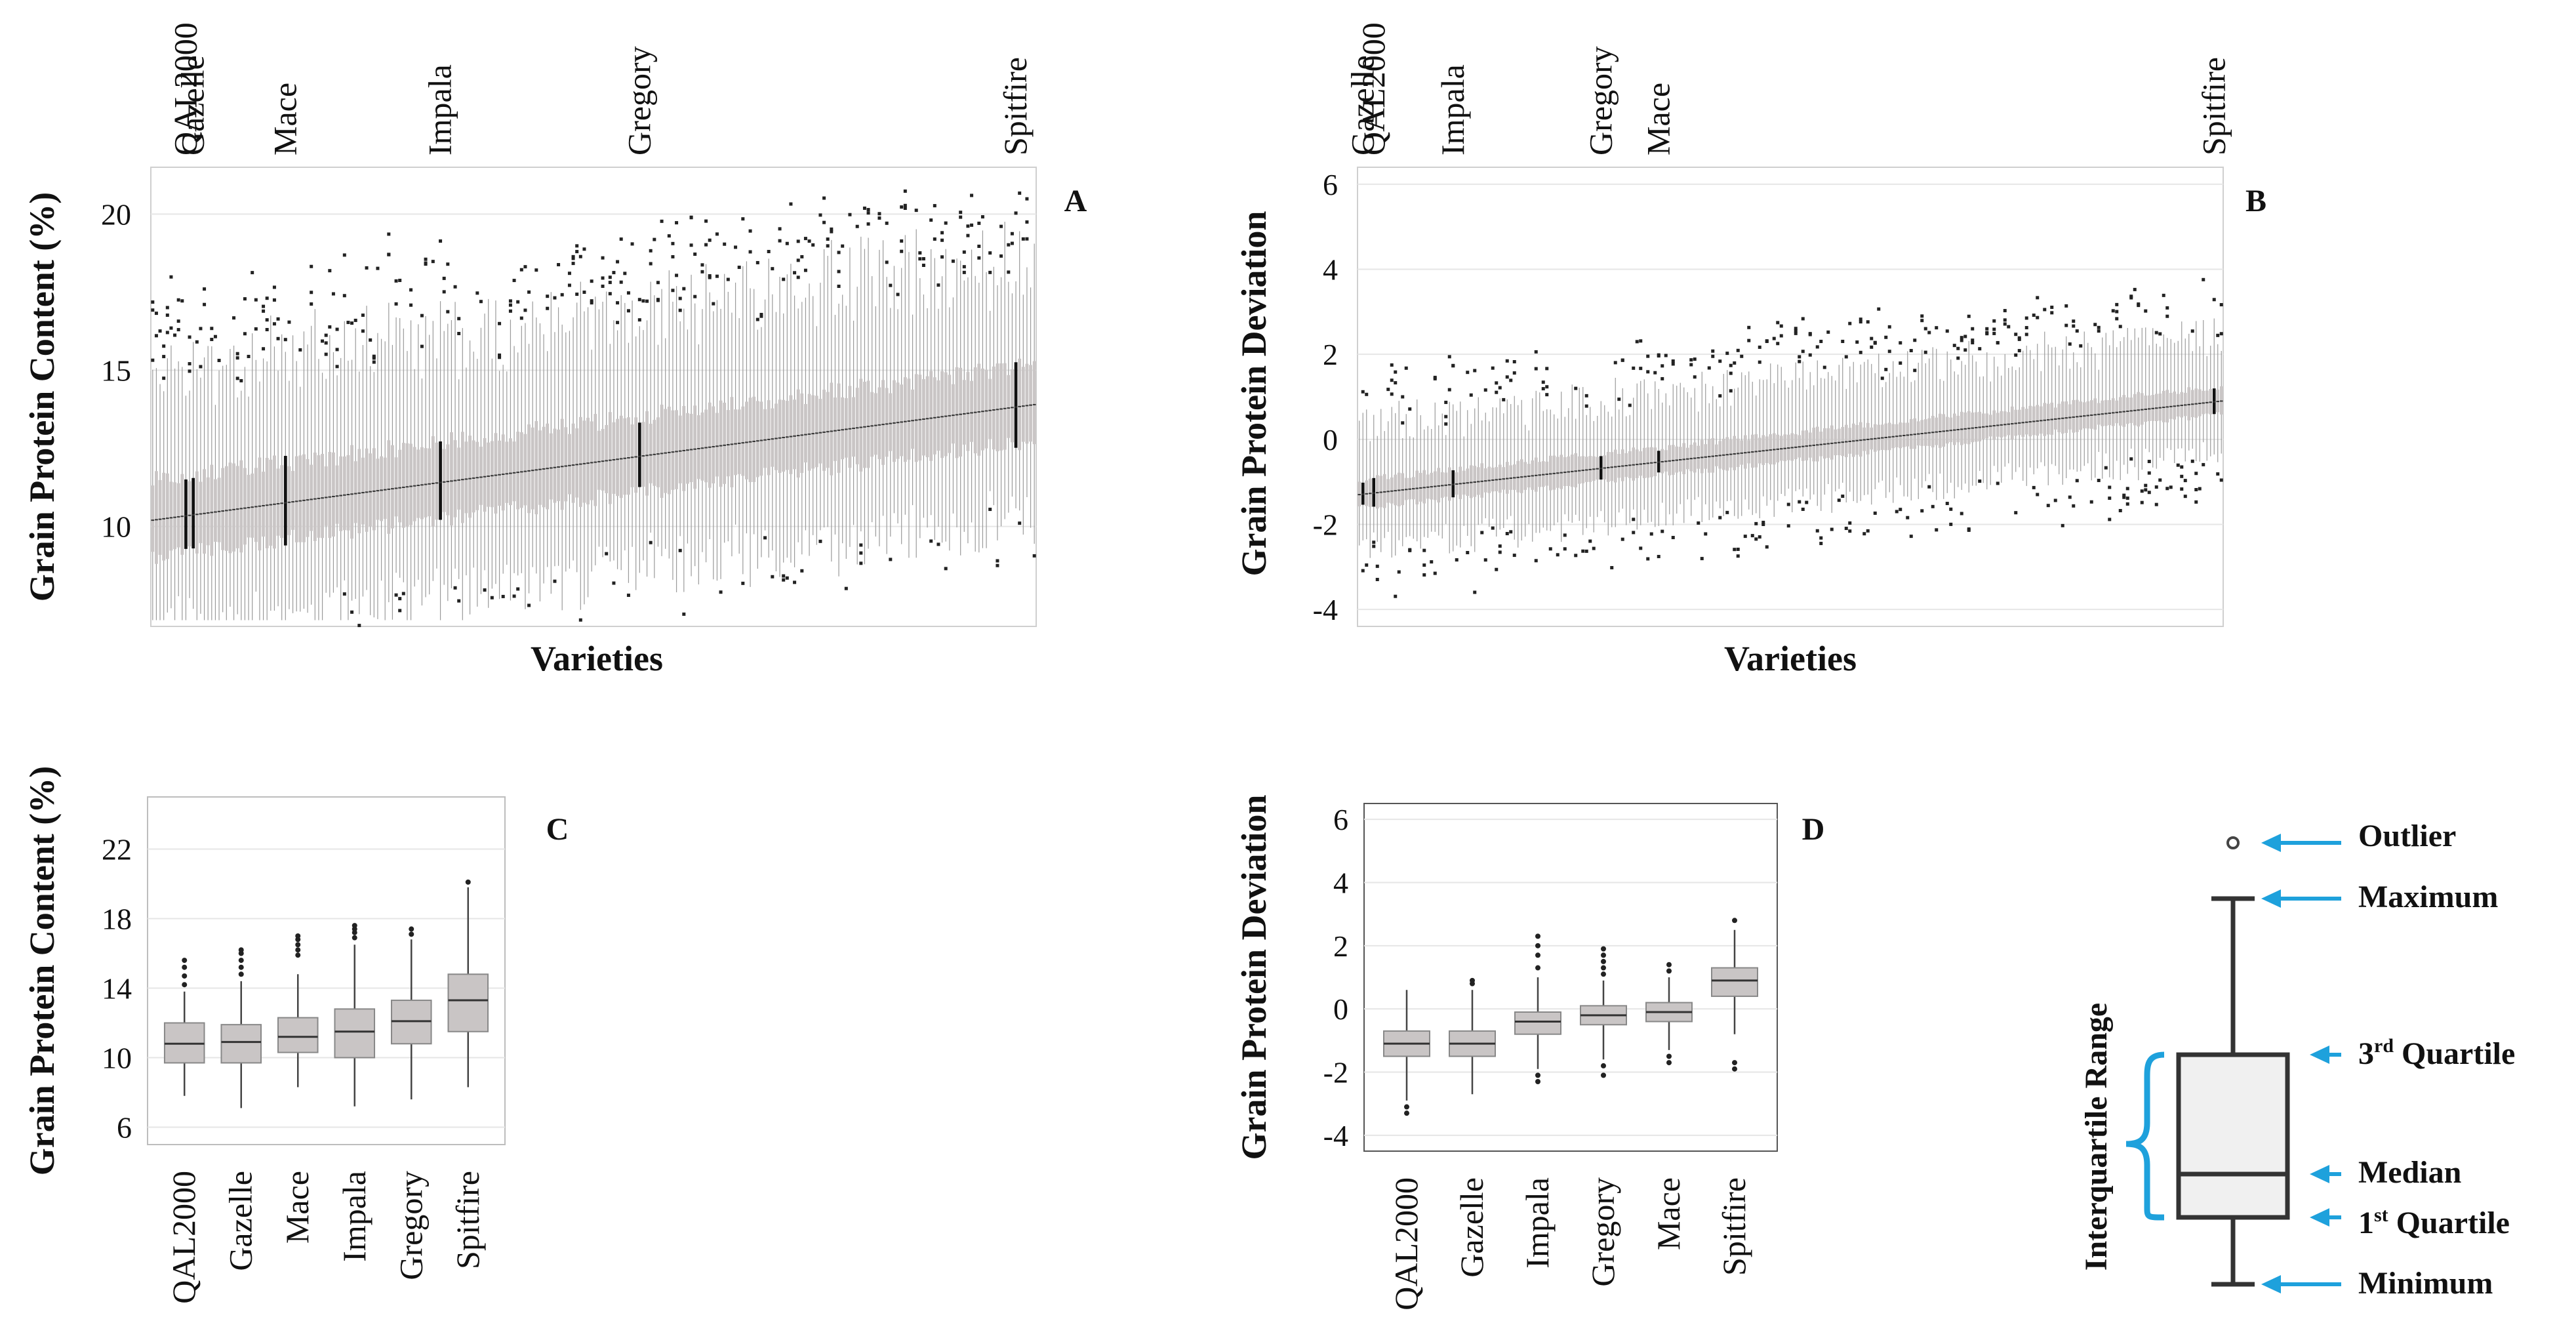 The width and height of the screenshot is (2576, 1342). Describe the element at coordinates (354, 1216) in the screenshot. I see `c-category-label: Impala` at that location.